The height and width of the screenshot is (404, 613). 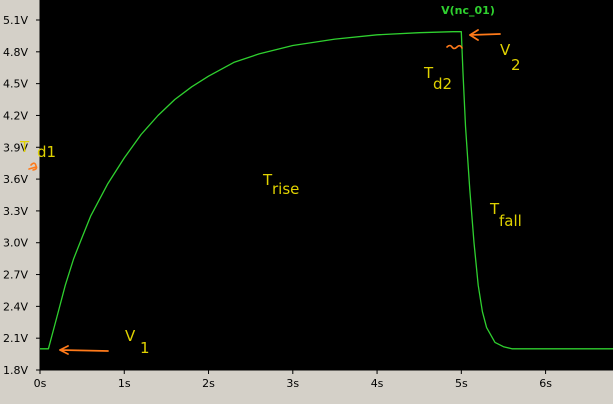 I want to click on y-tick-label: 4.5V, so click(x=15, y=84).